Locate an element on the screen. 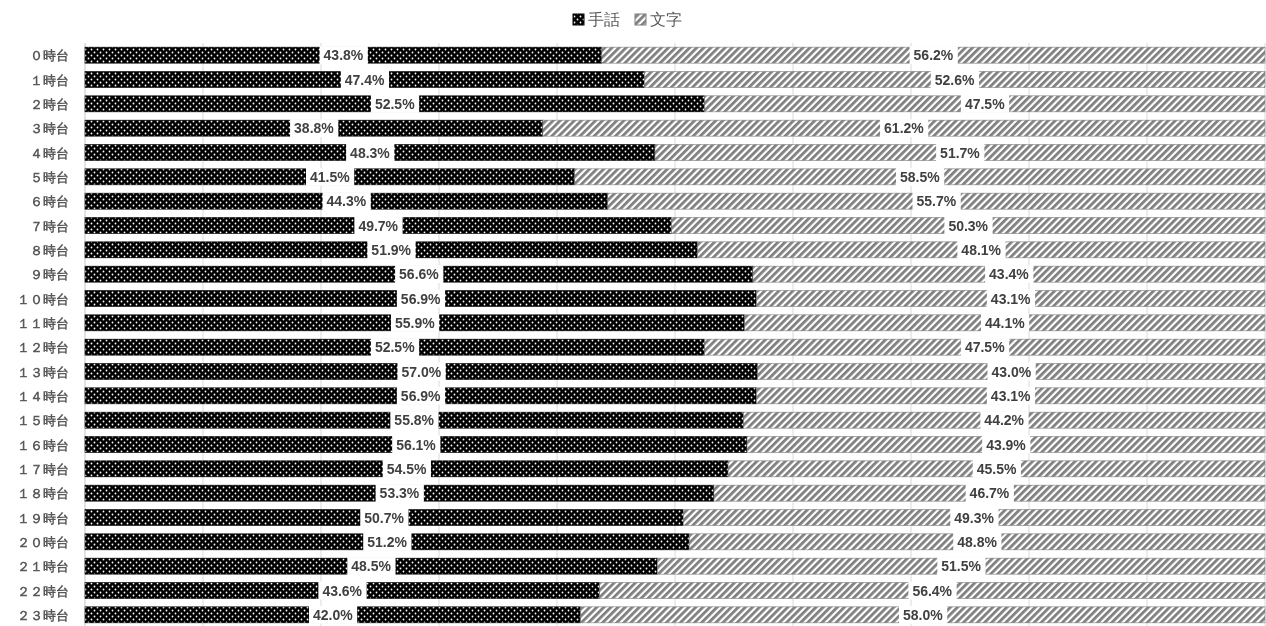  y-tick-label: １７時台 is located at coordinates (43, 469).